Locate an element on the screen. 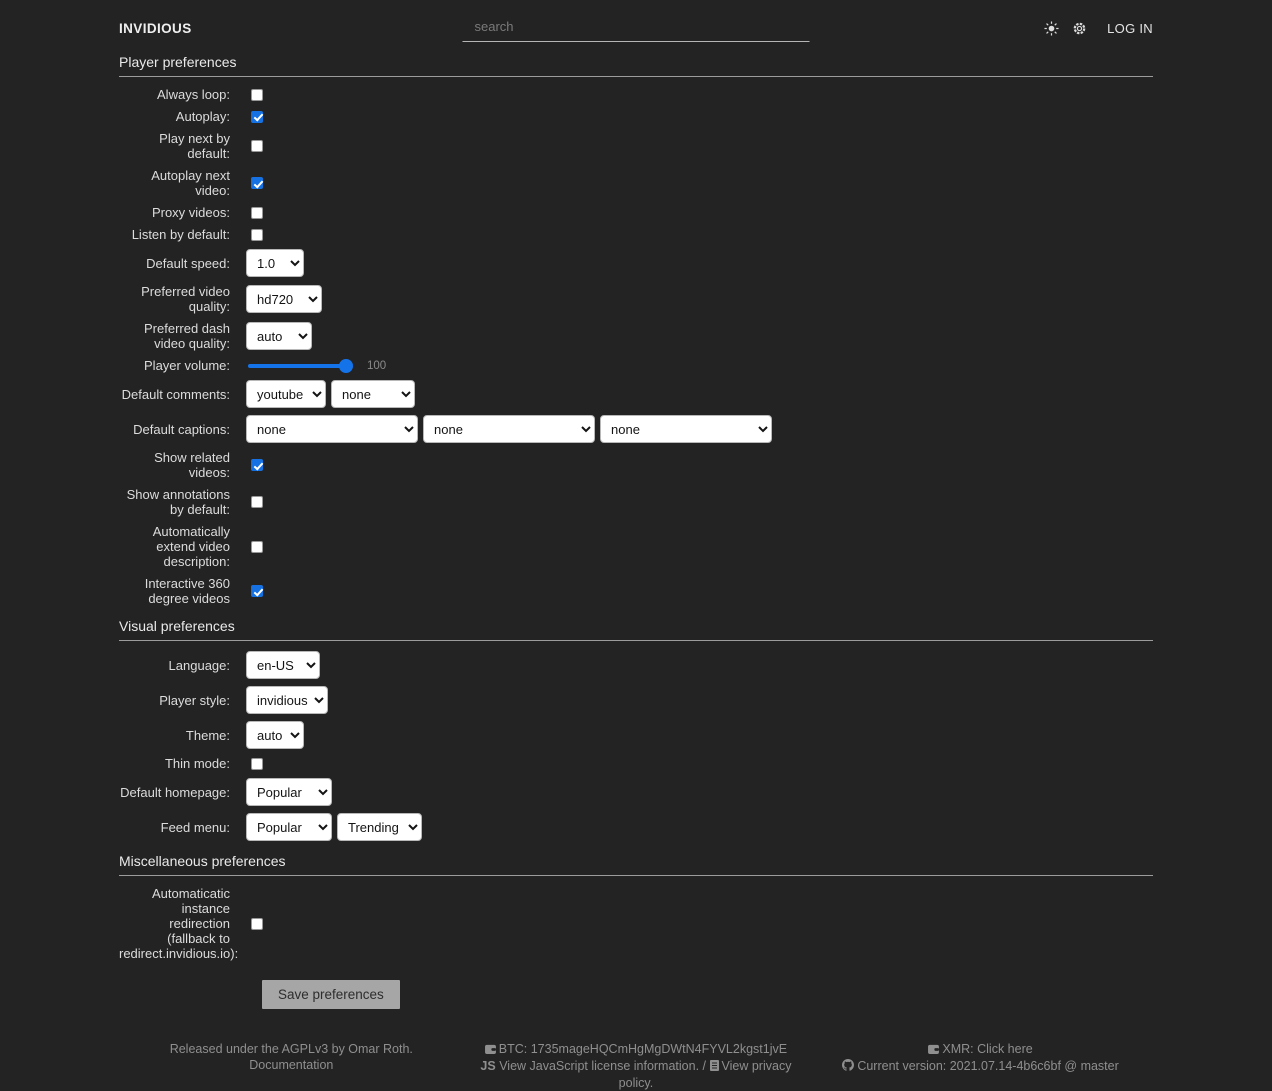  dash-quality-select: auto is located at coordinates (279, 336).